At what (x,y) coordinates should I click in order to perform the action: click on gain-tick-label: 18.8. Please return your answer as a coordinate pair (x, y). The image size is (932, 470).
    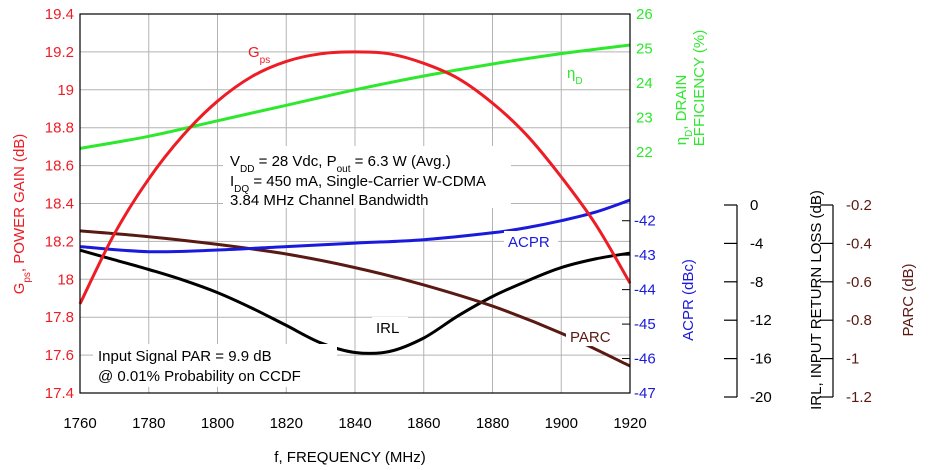
    Looking at the image, I should click on (59, 128).